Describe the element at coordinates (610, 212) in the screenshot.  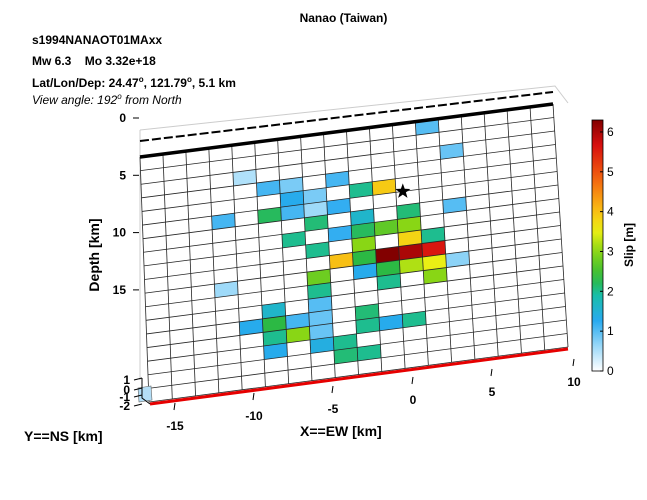
I see `colorbar-tick-label: 4` at that location.